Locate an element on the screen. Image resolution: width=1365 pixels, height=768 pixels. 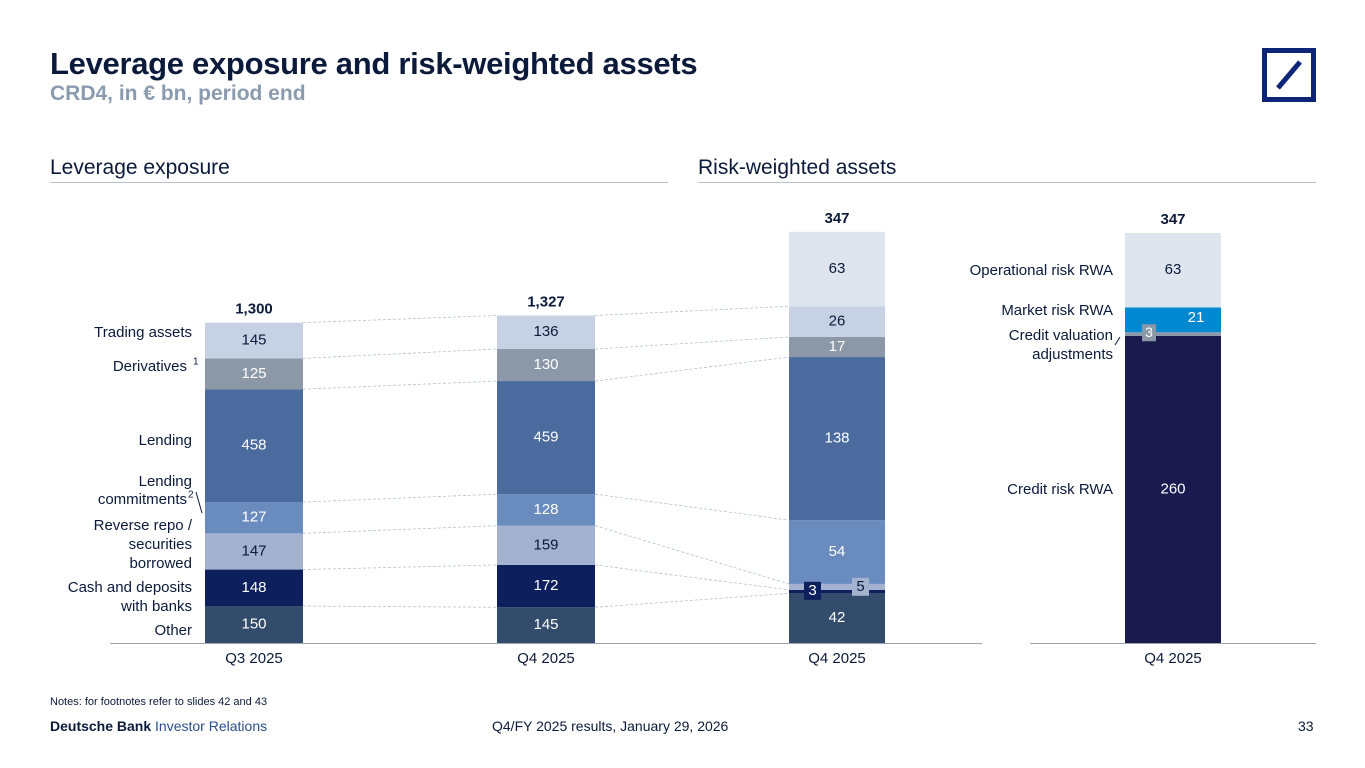
category-label-cva-line1: Credit valuation is located at coordinates (1061, 335).